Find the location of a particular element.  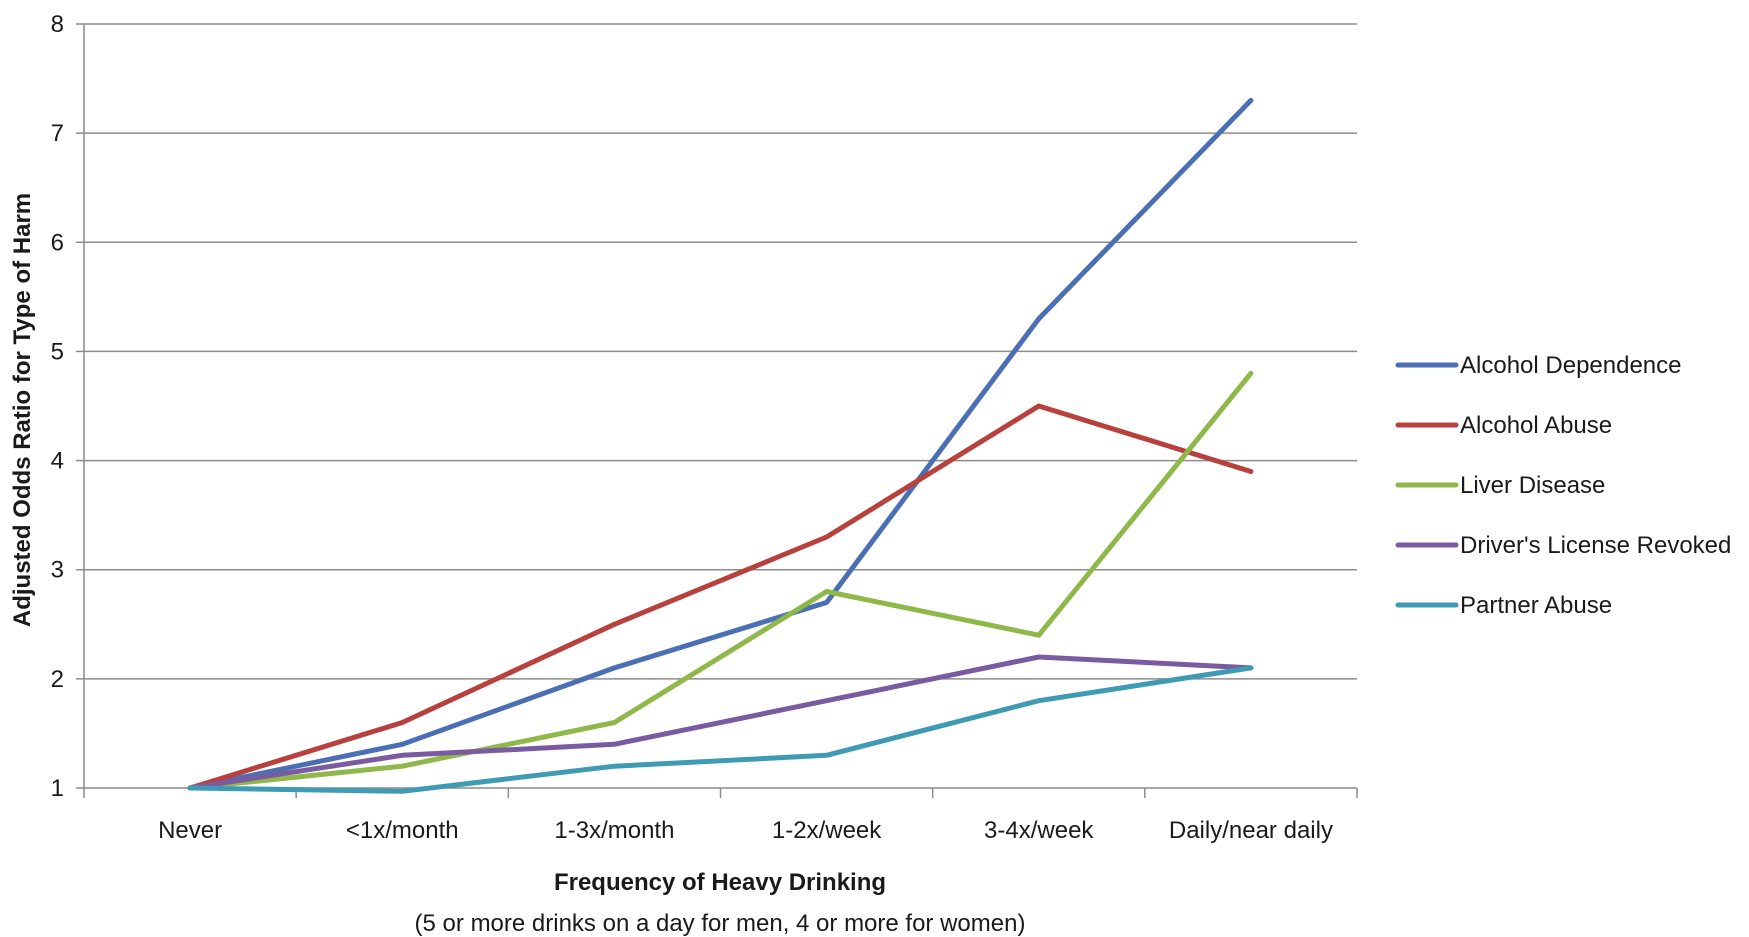

y-tick-label: 4 is located at coordinates (57, 461).